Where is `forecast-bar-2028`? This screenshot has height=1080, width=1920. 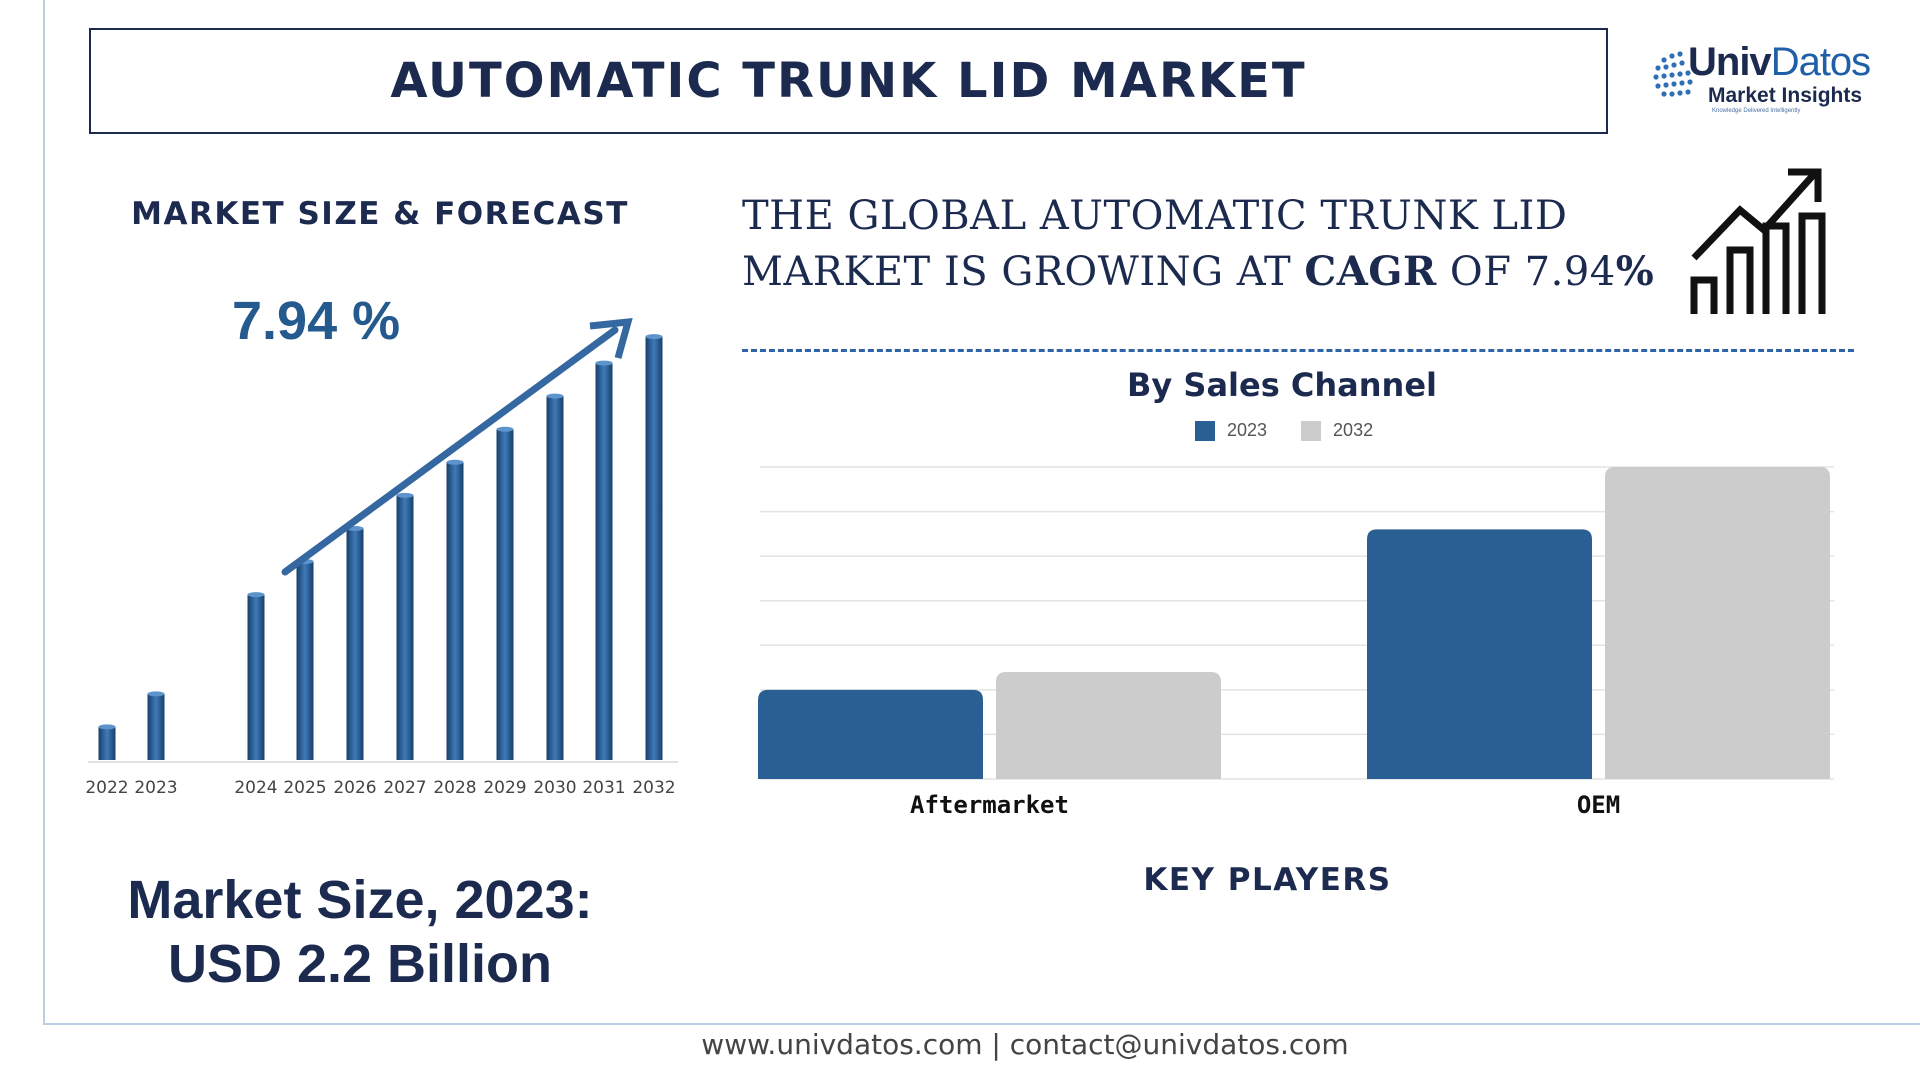 forecast-bar-2028 is located at coordinates (455, 611).